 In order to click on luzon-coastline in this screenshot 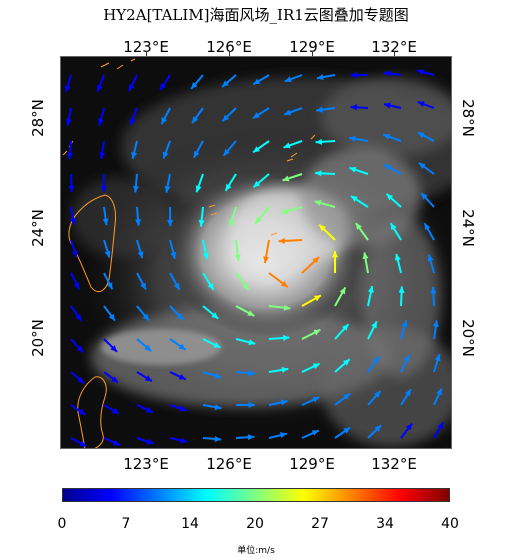, I will do `click(92, 412)`.